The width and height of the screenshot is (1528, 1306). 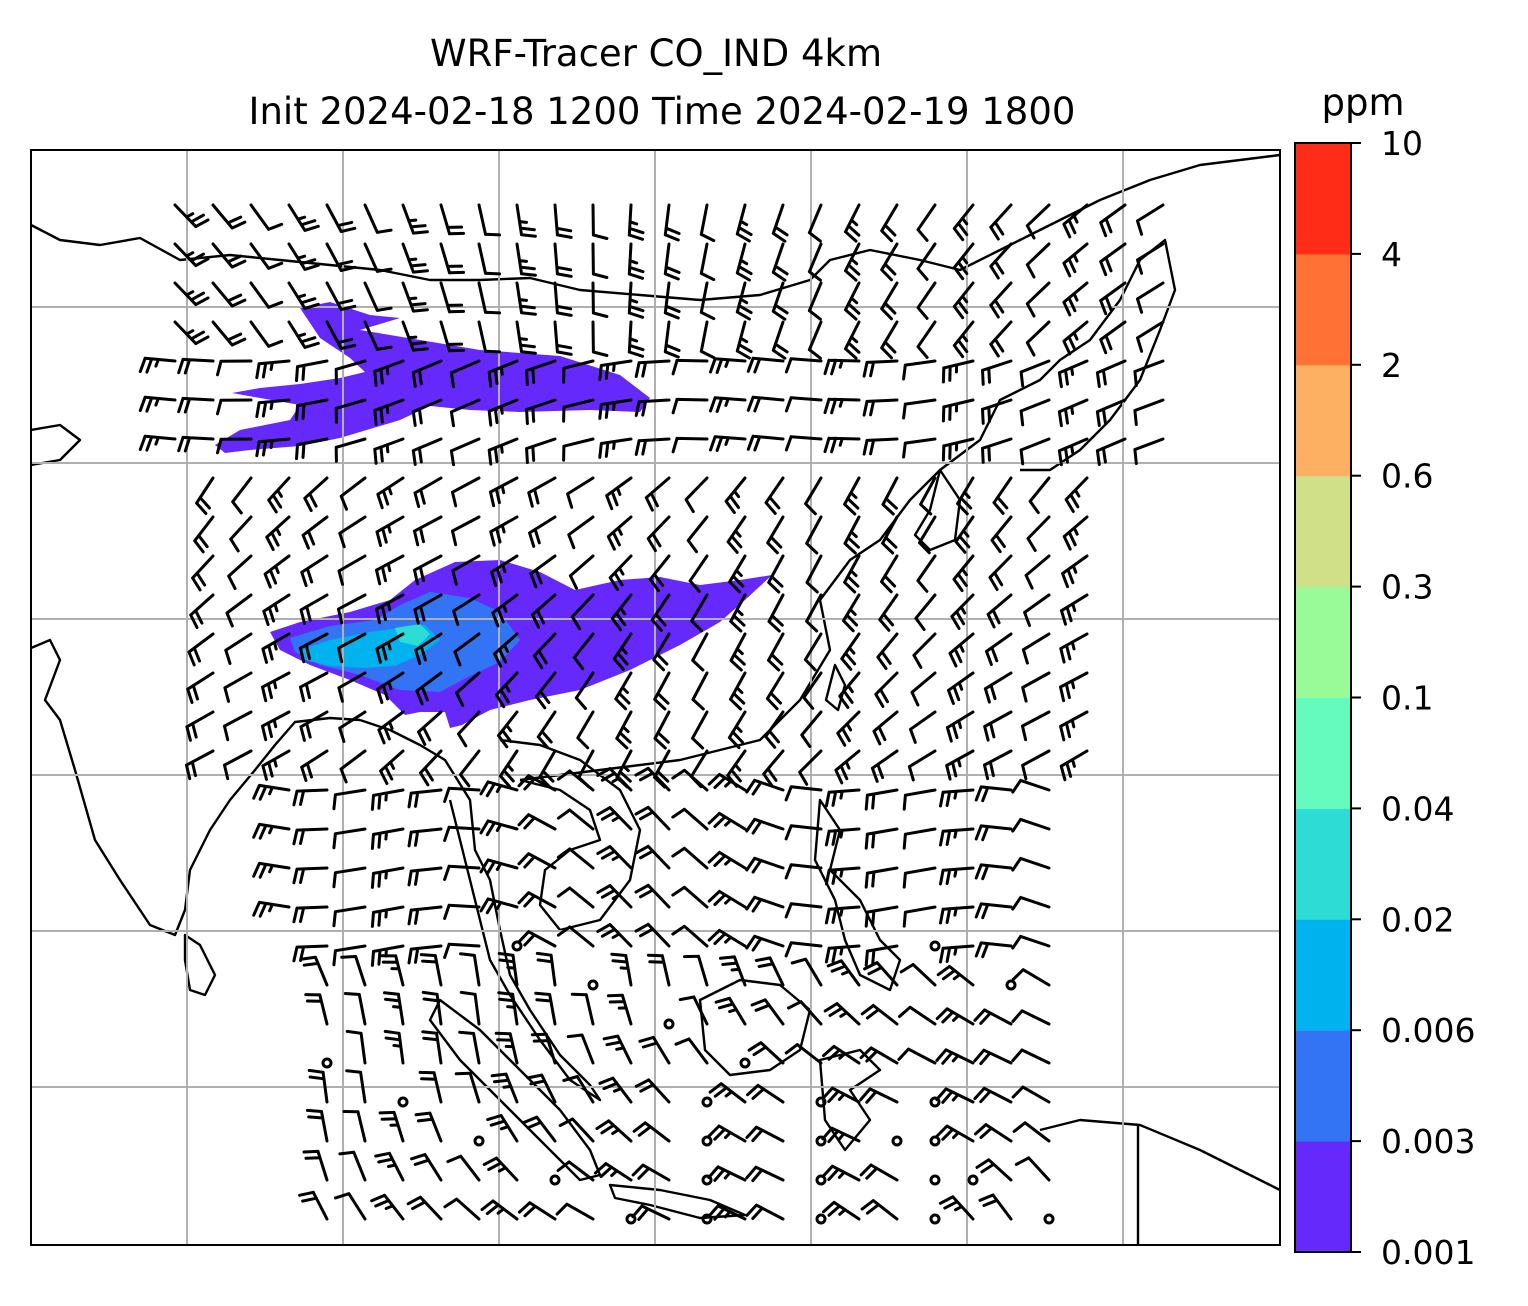 What do you see at coordinates (1323, 698) in the screenshot?
I see `colorbar-blocks` at bounding box center [1323, 698].